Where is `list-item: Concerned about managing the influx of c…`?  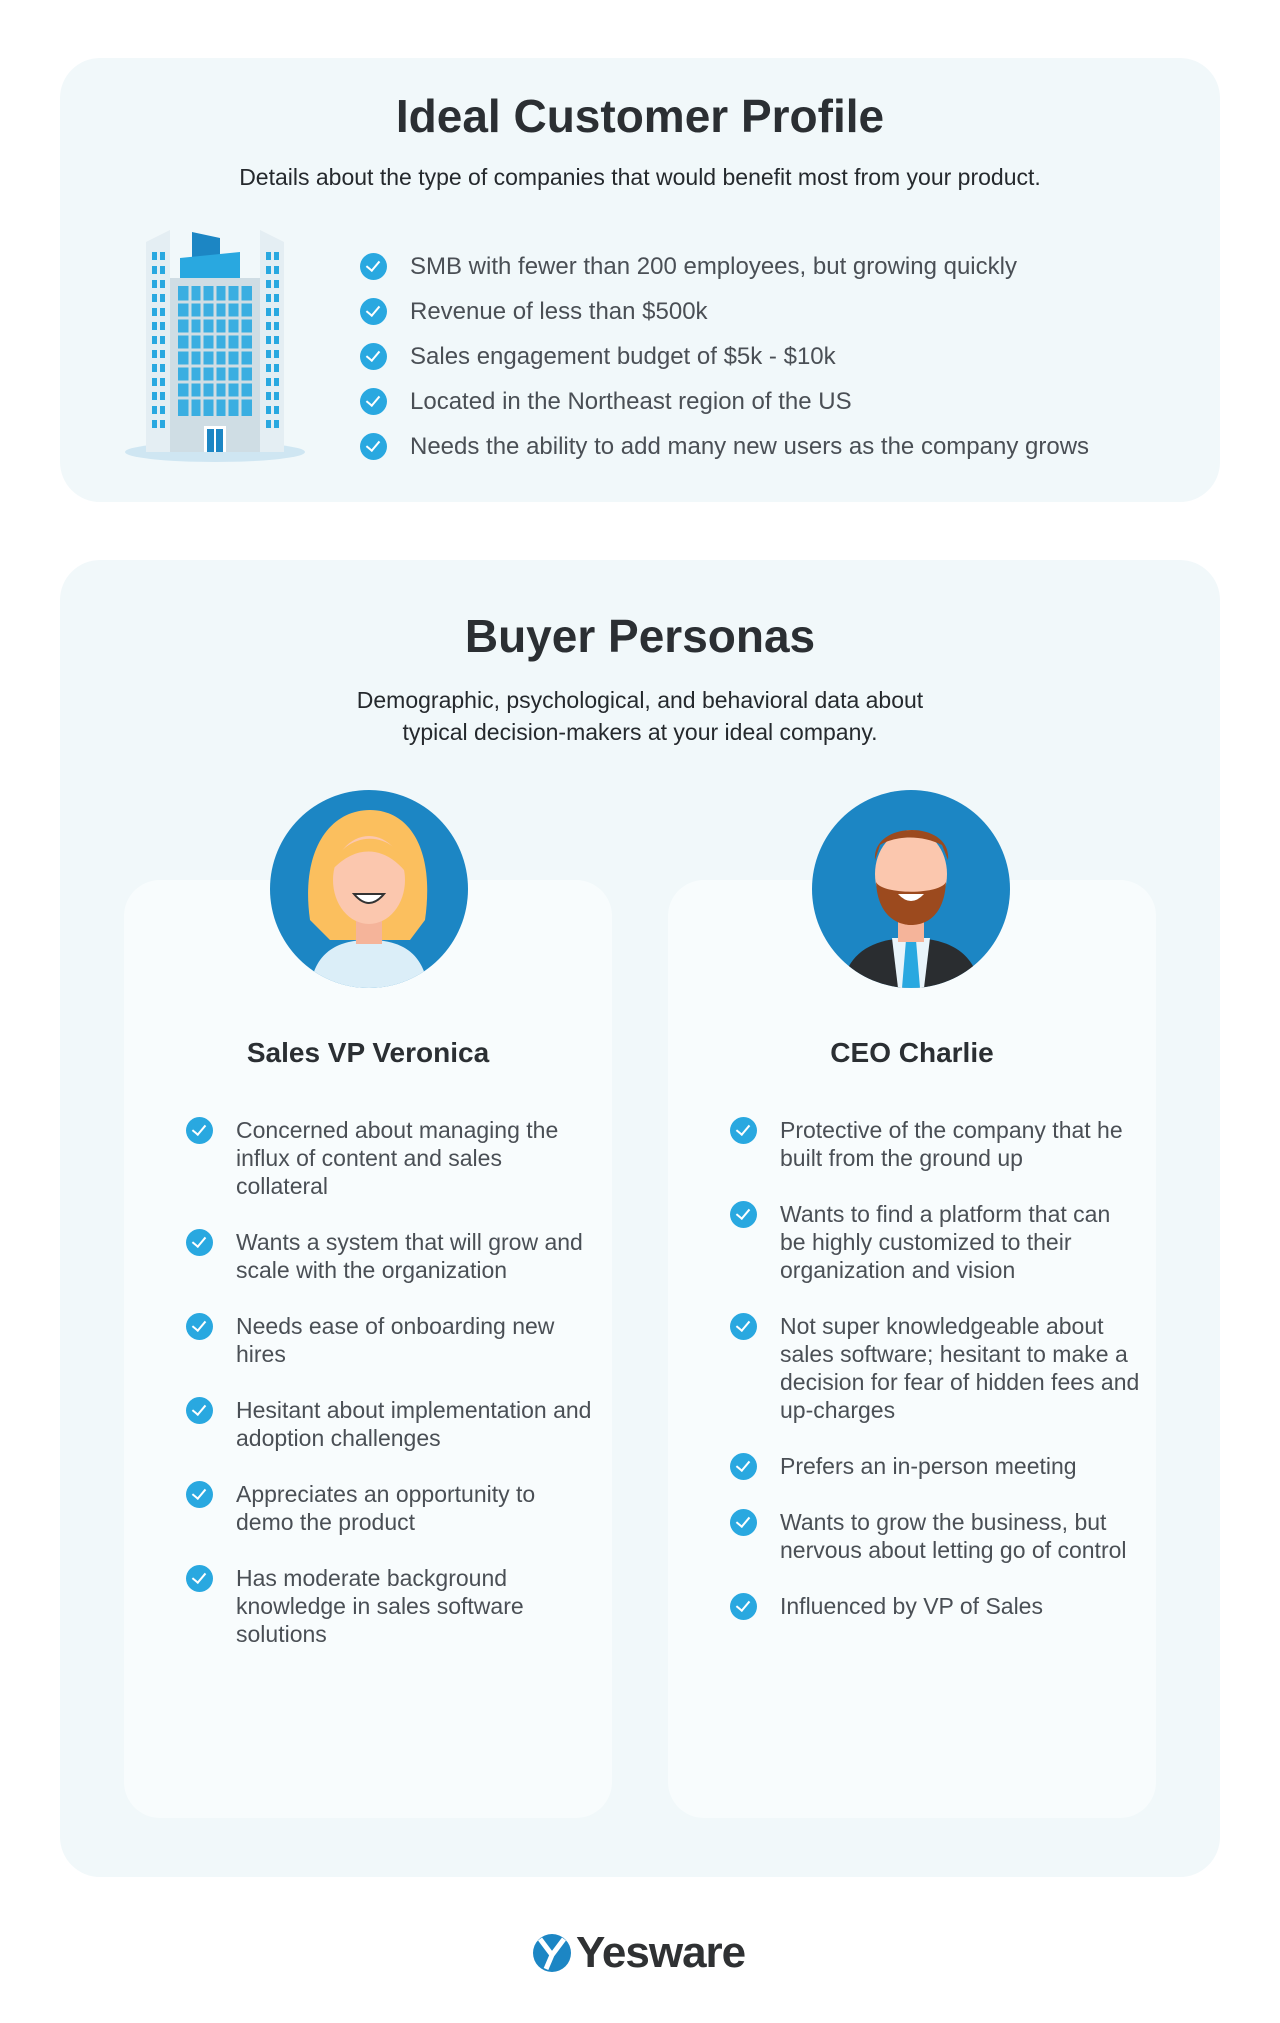 list-item: Concerned about managing the influx of c… is located at coordinates (391, 1158).